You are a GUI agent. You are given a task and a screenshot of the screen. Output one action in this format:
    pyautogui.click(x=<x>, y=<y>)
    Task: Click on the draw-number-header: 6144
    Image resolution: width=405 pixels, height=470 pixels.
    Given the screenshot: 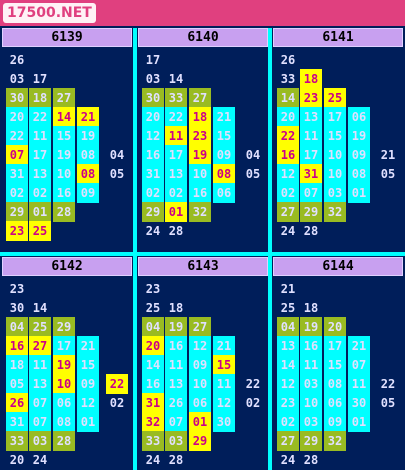 What is the action you would take?
    pyautogui.click(x=338, y=266)
    